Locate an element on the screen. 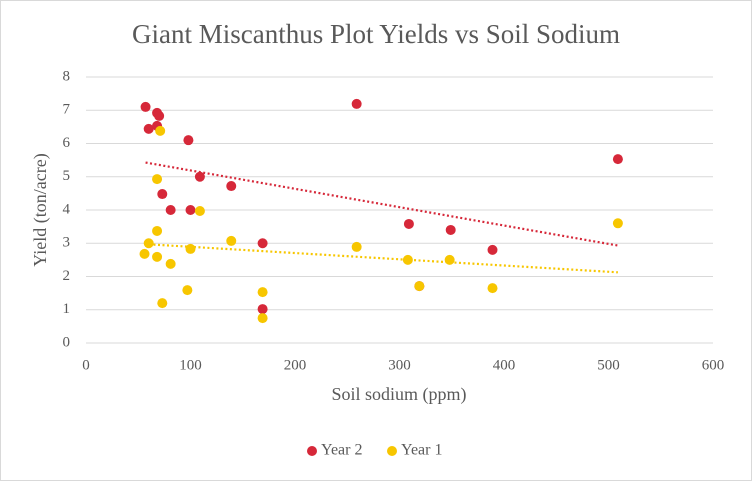  y-tick-label: 6 is located at coordinates (67, 143).